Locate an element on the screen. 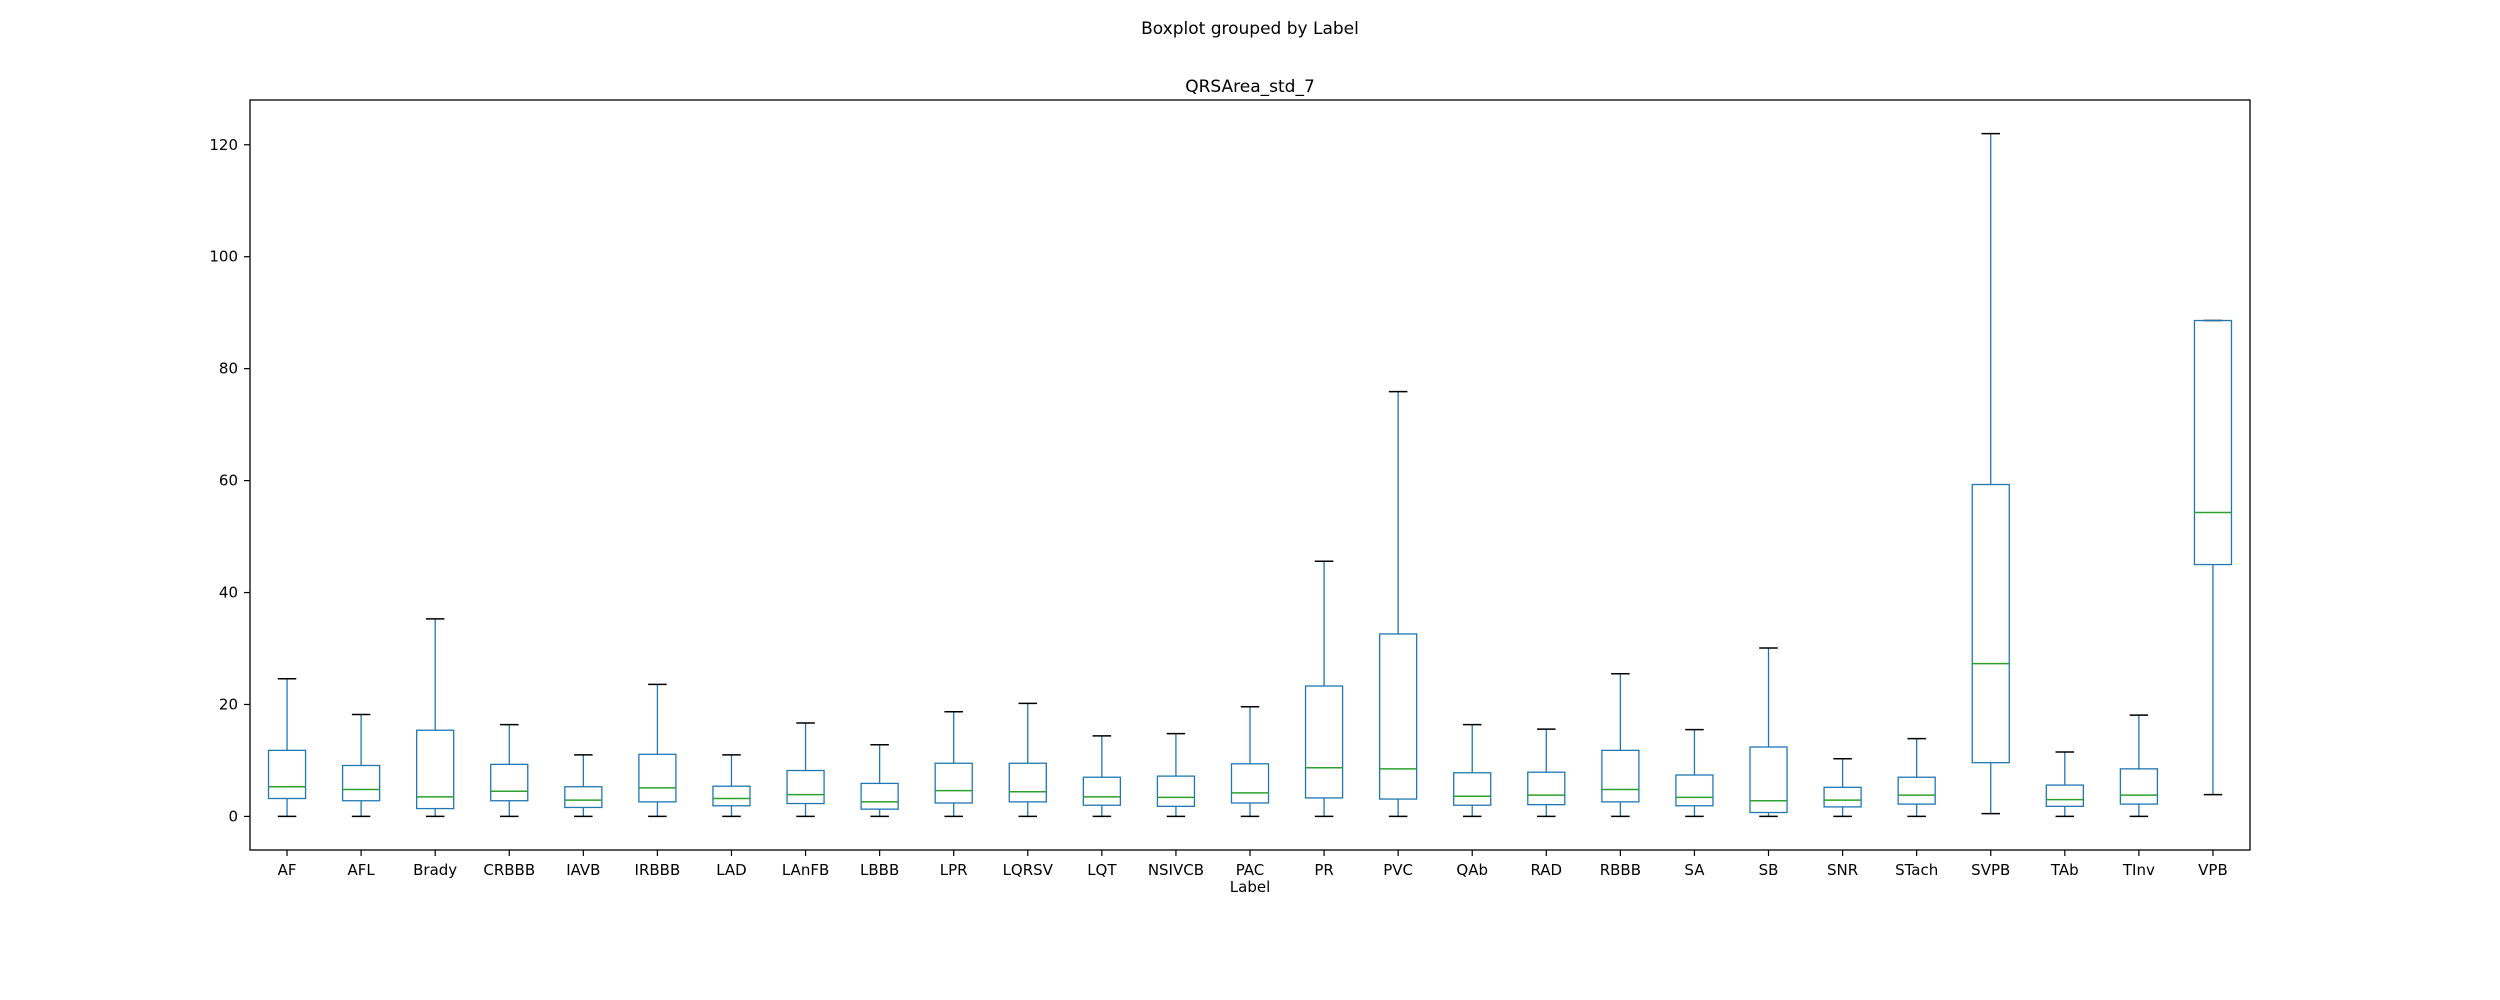 The width and height of the screenshot is (2500, 1000). y-tick-label: 20 is located at coordinates (228, 704).